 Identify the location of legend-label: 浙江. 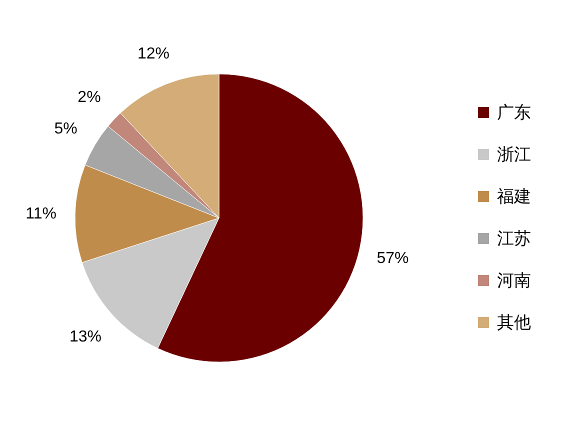
(514, 154).